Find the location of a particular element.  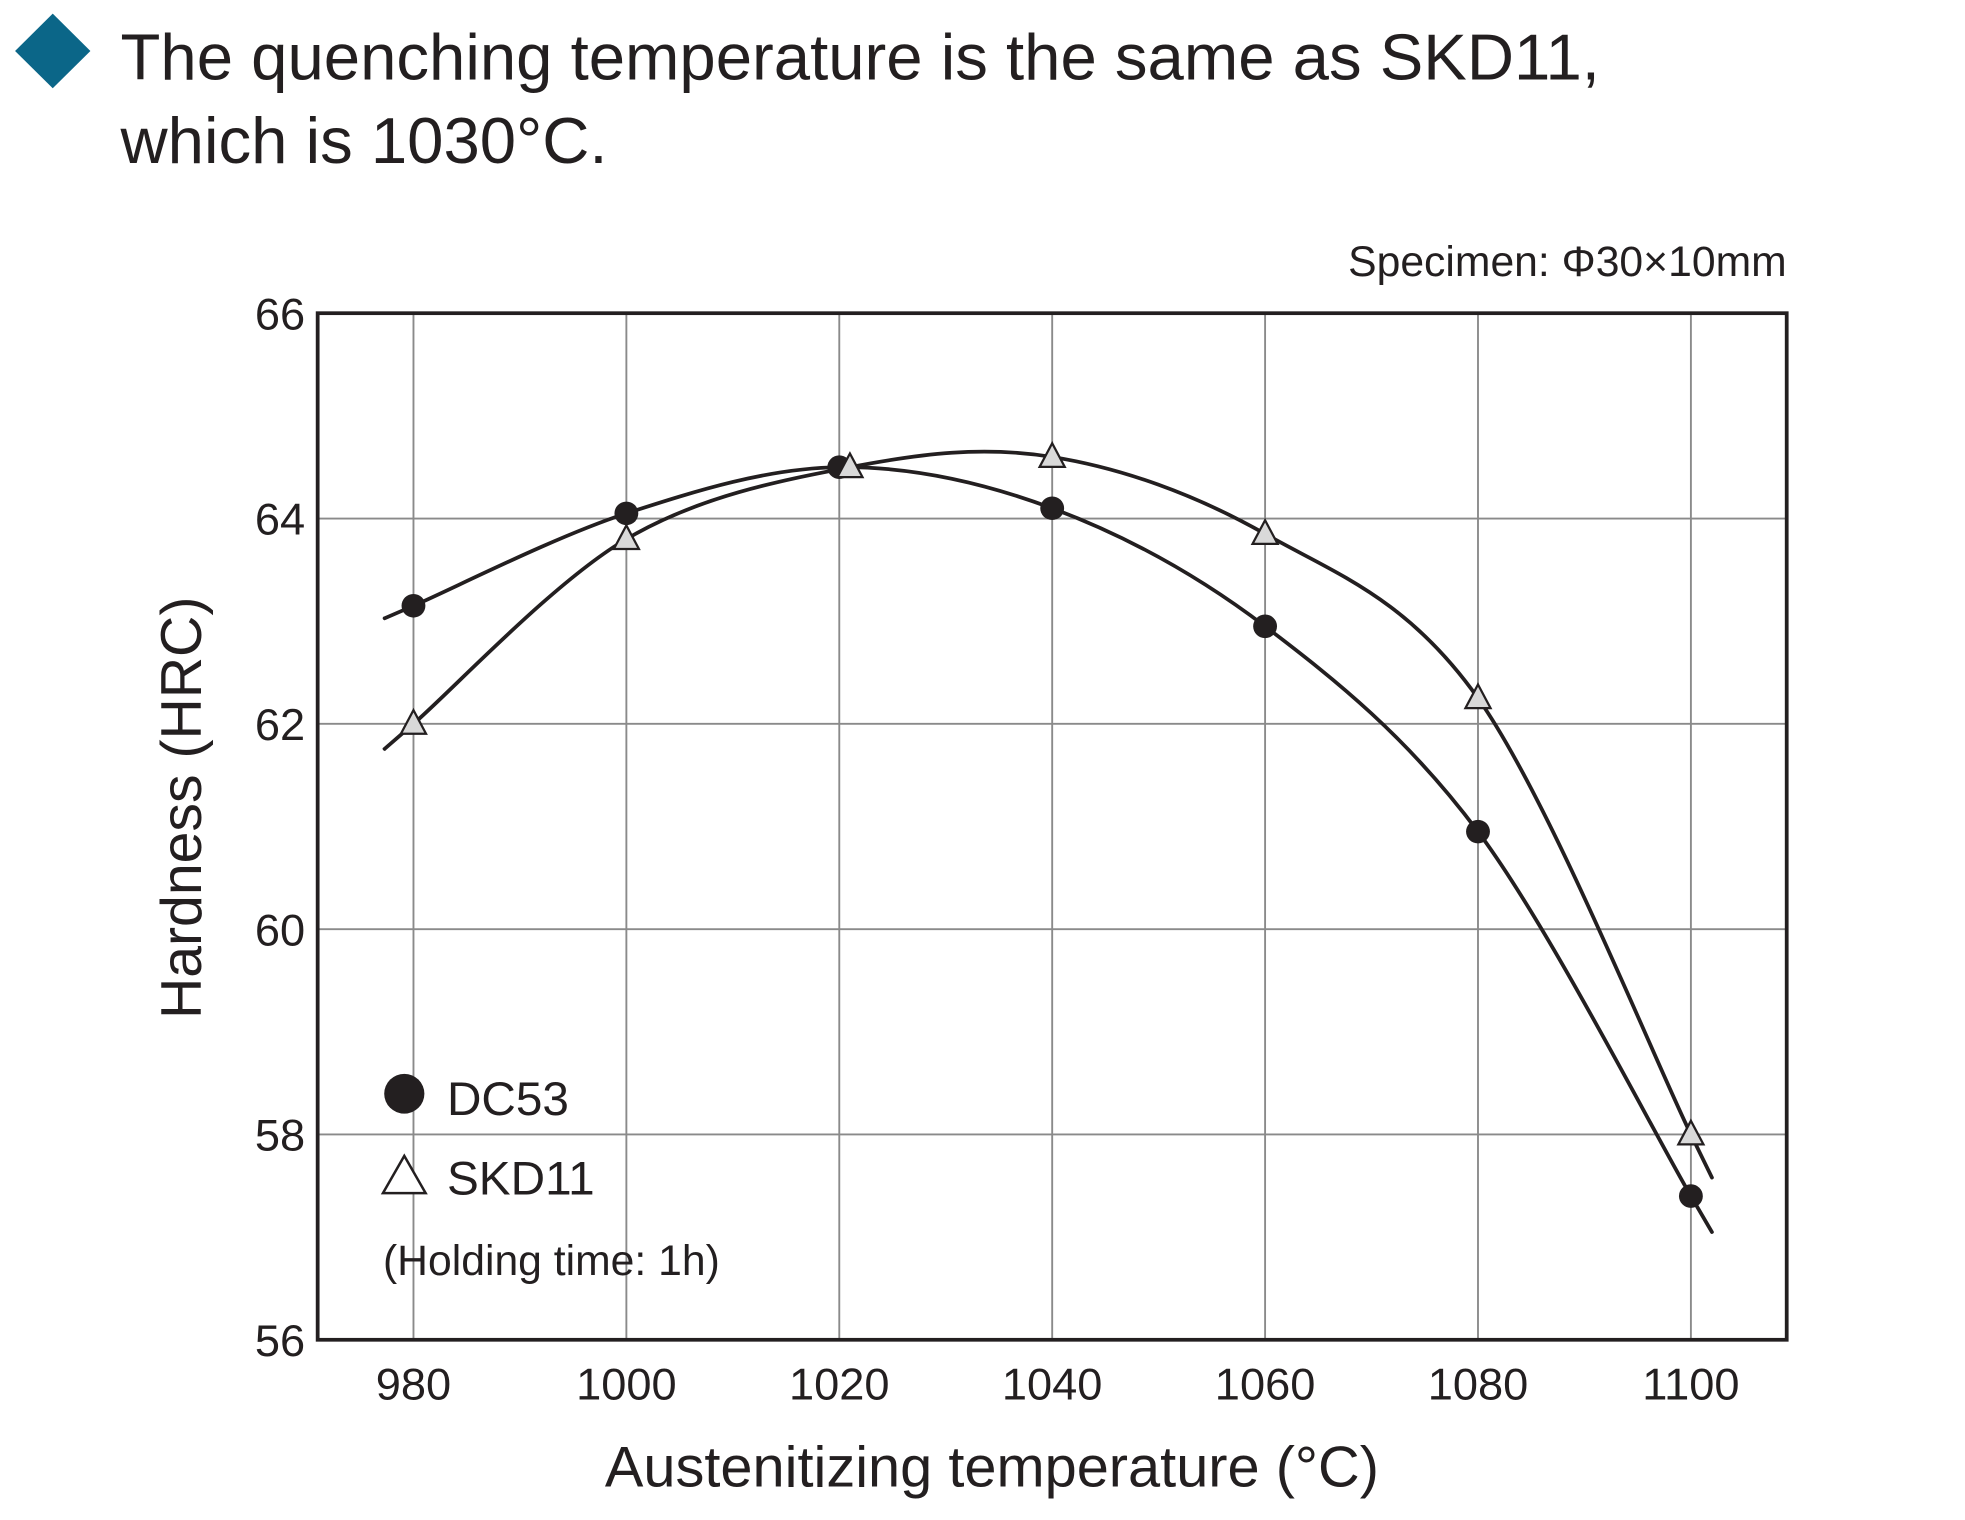

y-axis-label: Hardness (HRC) is located at coordinates (182, 808).